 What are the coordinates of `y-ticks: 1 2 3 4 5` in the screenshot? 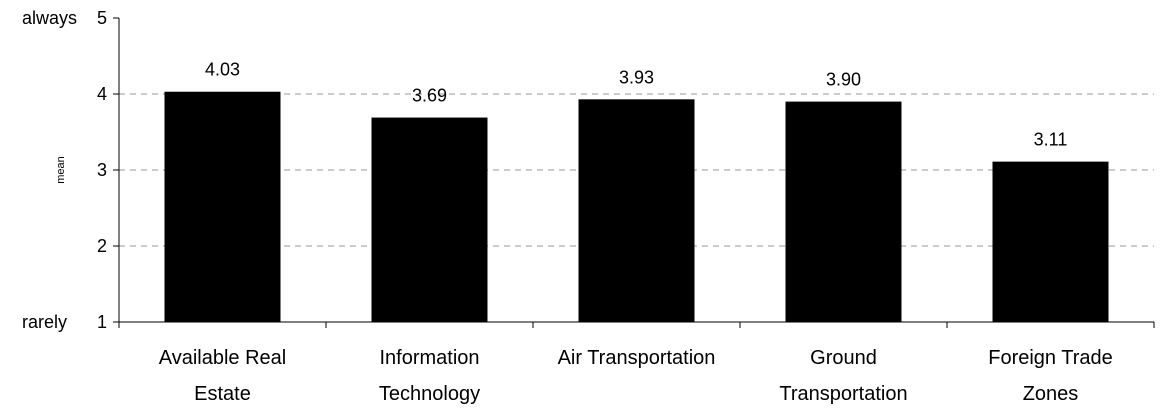 It's located at (108, 170).